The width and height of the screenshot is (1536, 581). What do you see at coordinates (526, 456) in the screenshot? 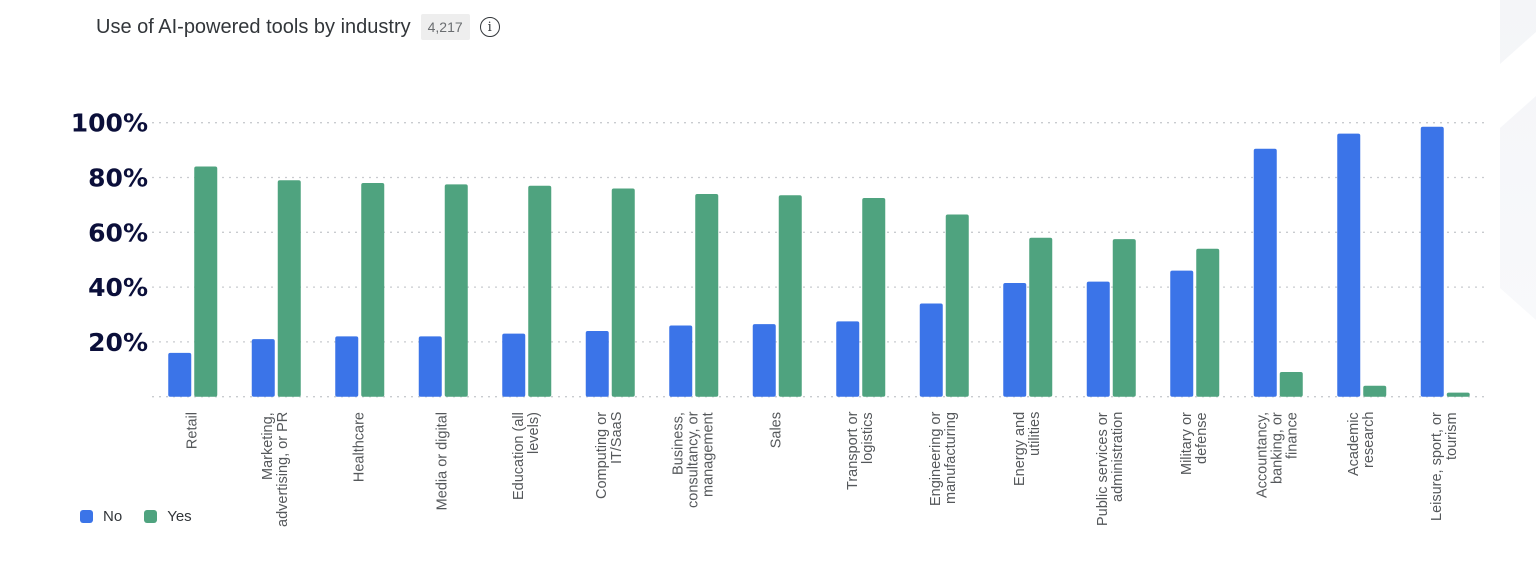
I see `x-tick-label: Education (all levels)` at bounding box center [526, 456].